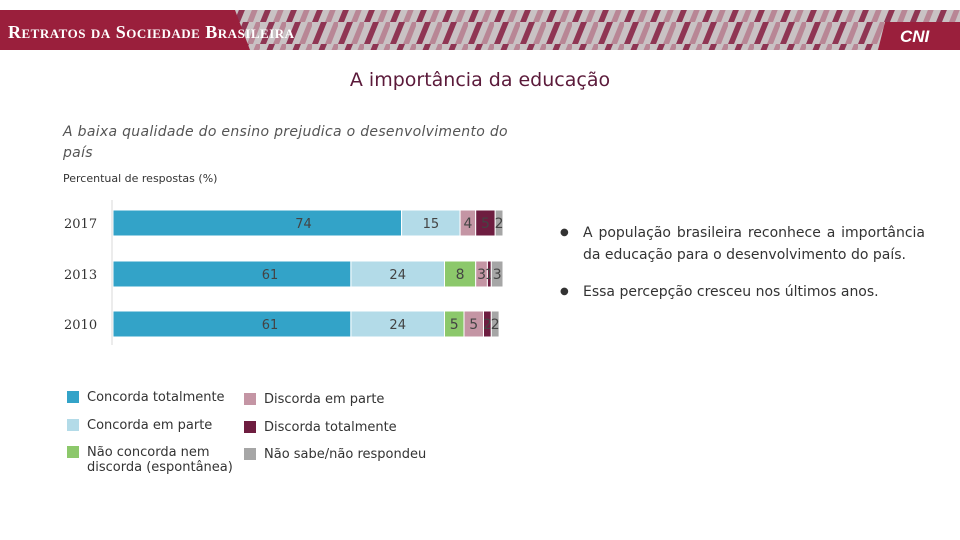 Image resolution: width=960 pixels, height=540 pixels. What do you see at coordinates (151, 32) in the screenshot?
I see `banner-title: Retratos da Sociedade Brasileira` at bounding box center [151, 32].